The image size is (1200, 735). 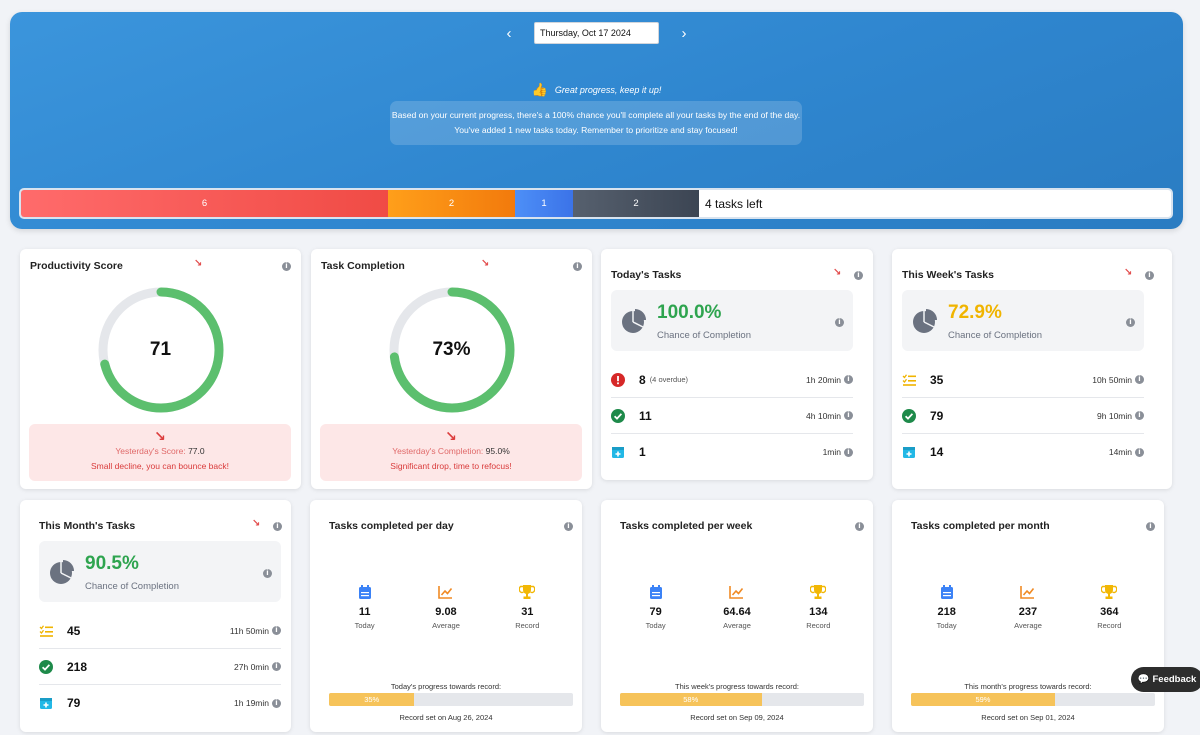 I want to click on chance-box: 72.9% Chance of Completion i, so click(x=1023, y=320).